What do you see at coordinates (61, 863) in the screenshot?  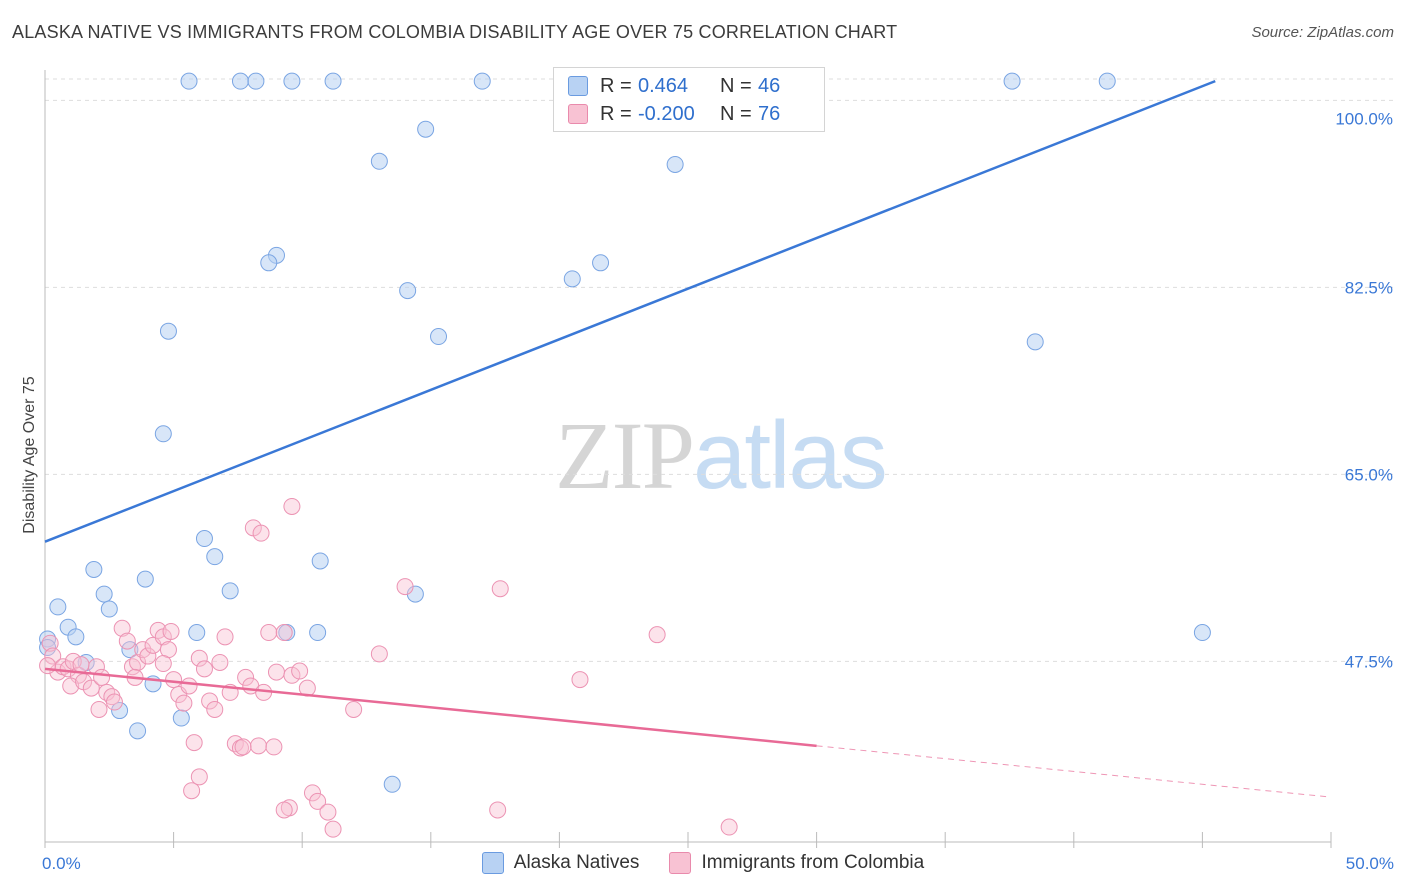 I see `x-tick-label: 0.0%` at bounding box center [61, 863].